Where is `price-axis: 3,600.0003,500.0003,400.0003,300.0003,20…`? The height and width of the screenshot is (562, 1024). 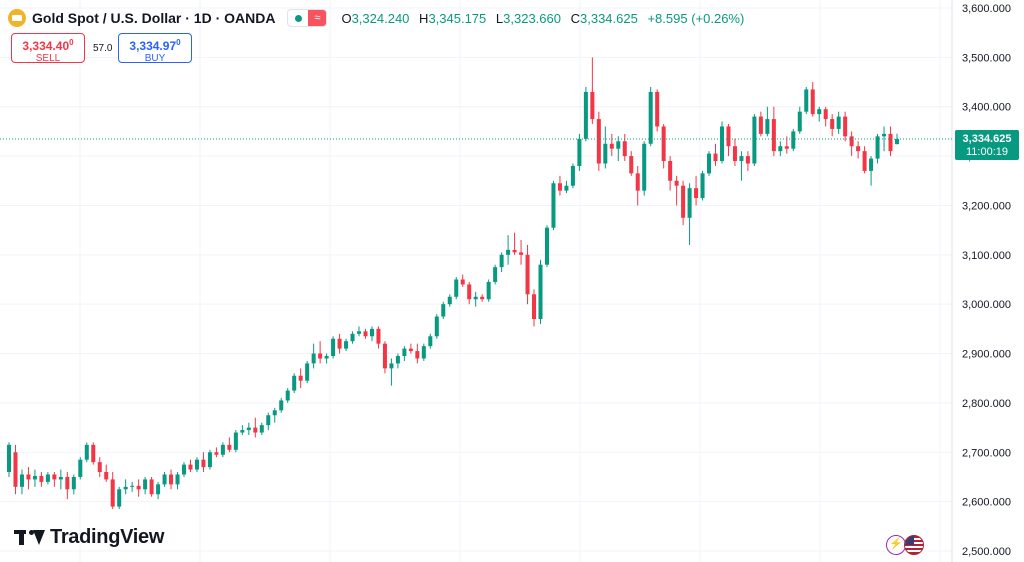 price-axis: 3,600.0003,500.0003,400.0003,300.0003,20… is located at coordinates (986, 280).